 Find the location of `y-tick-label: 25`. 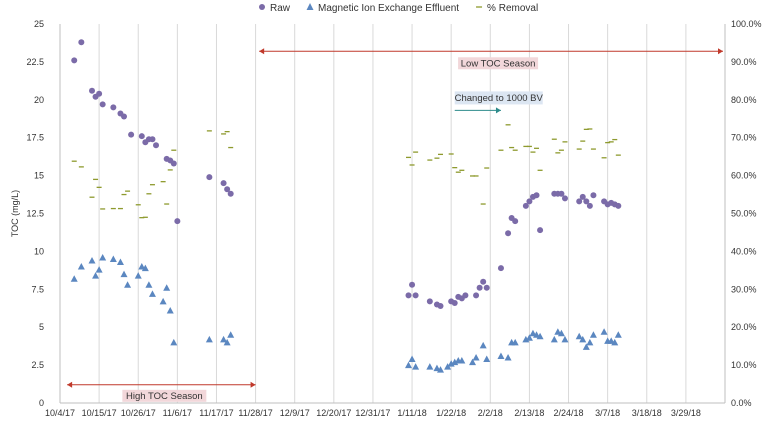

y-tick-label: 25 is located at coordinates (39, 24).